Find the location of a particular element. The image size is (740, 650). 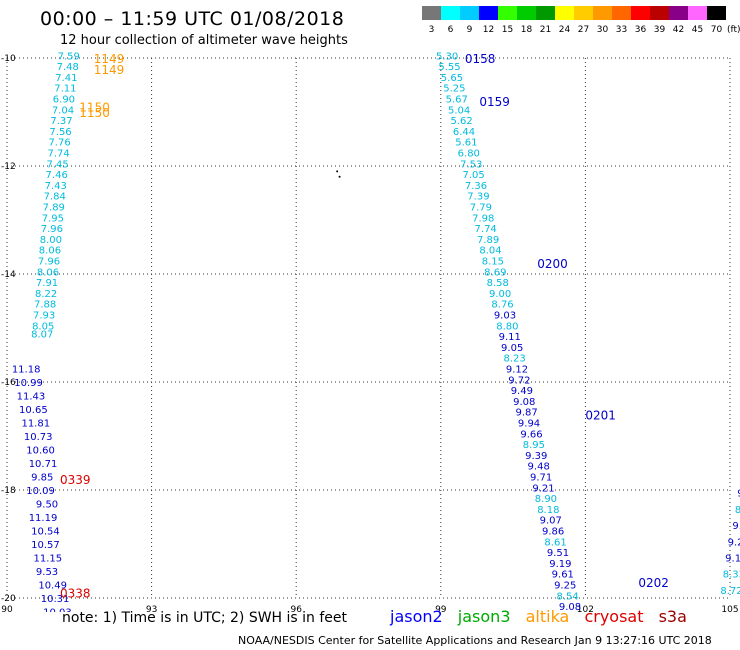

jason2-swh-label: 9.03 is located at coordinates (505, 316).